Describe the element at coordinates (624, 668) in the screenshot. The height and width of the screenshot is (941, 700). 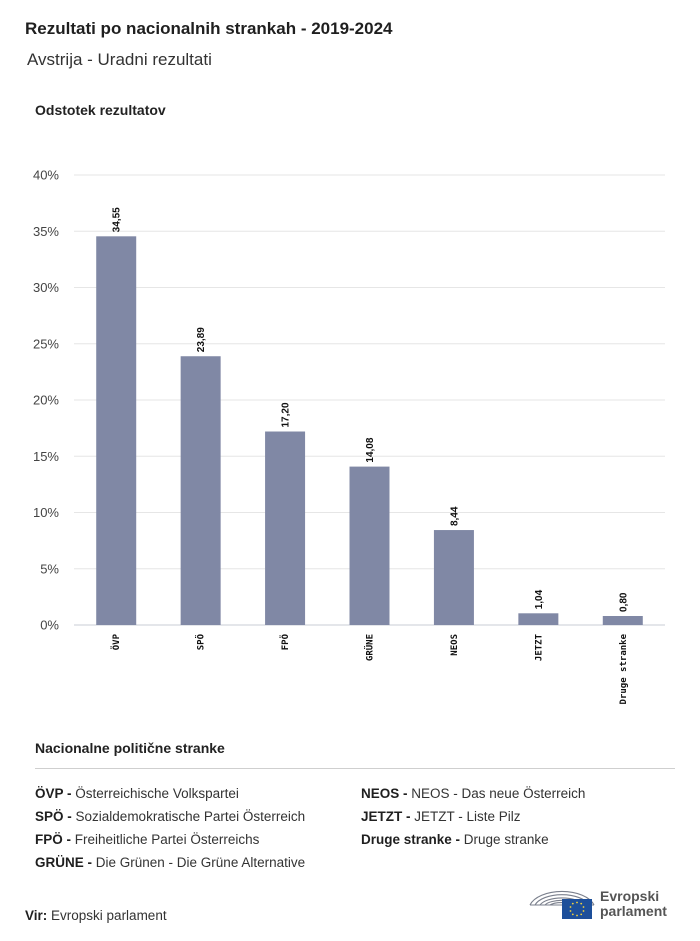
I see `x-tick-label: Druge stranke` at that location.